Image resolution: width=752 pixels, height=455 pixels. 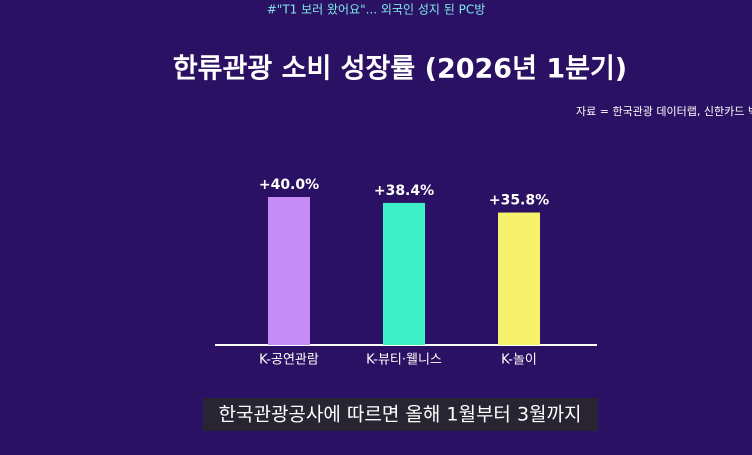 What do you see at coordinates (400, 69) in the screenshot?
I see `chart-title: 한류관광 소비 성장률 (2026년 1분기)` at bounding box center [400, 69].